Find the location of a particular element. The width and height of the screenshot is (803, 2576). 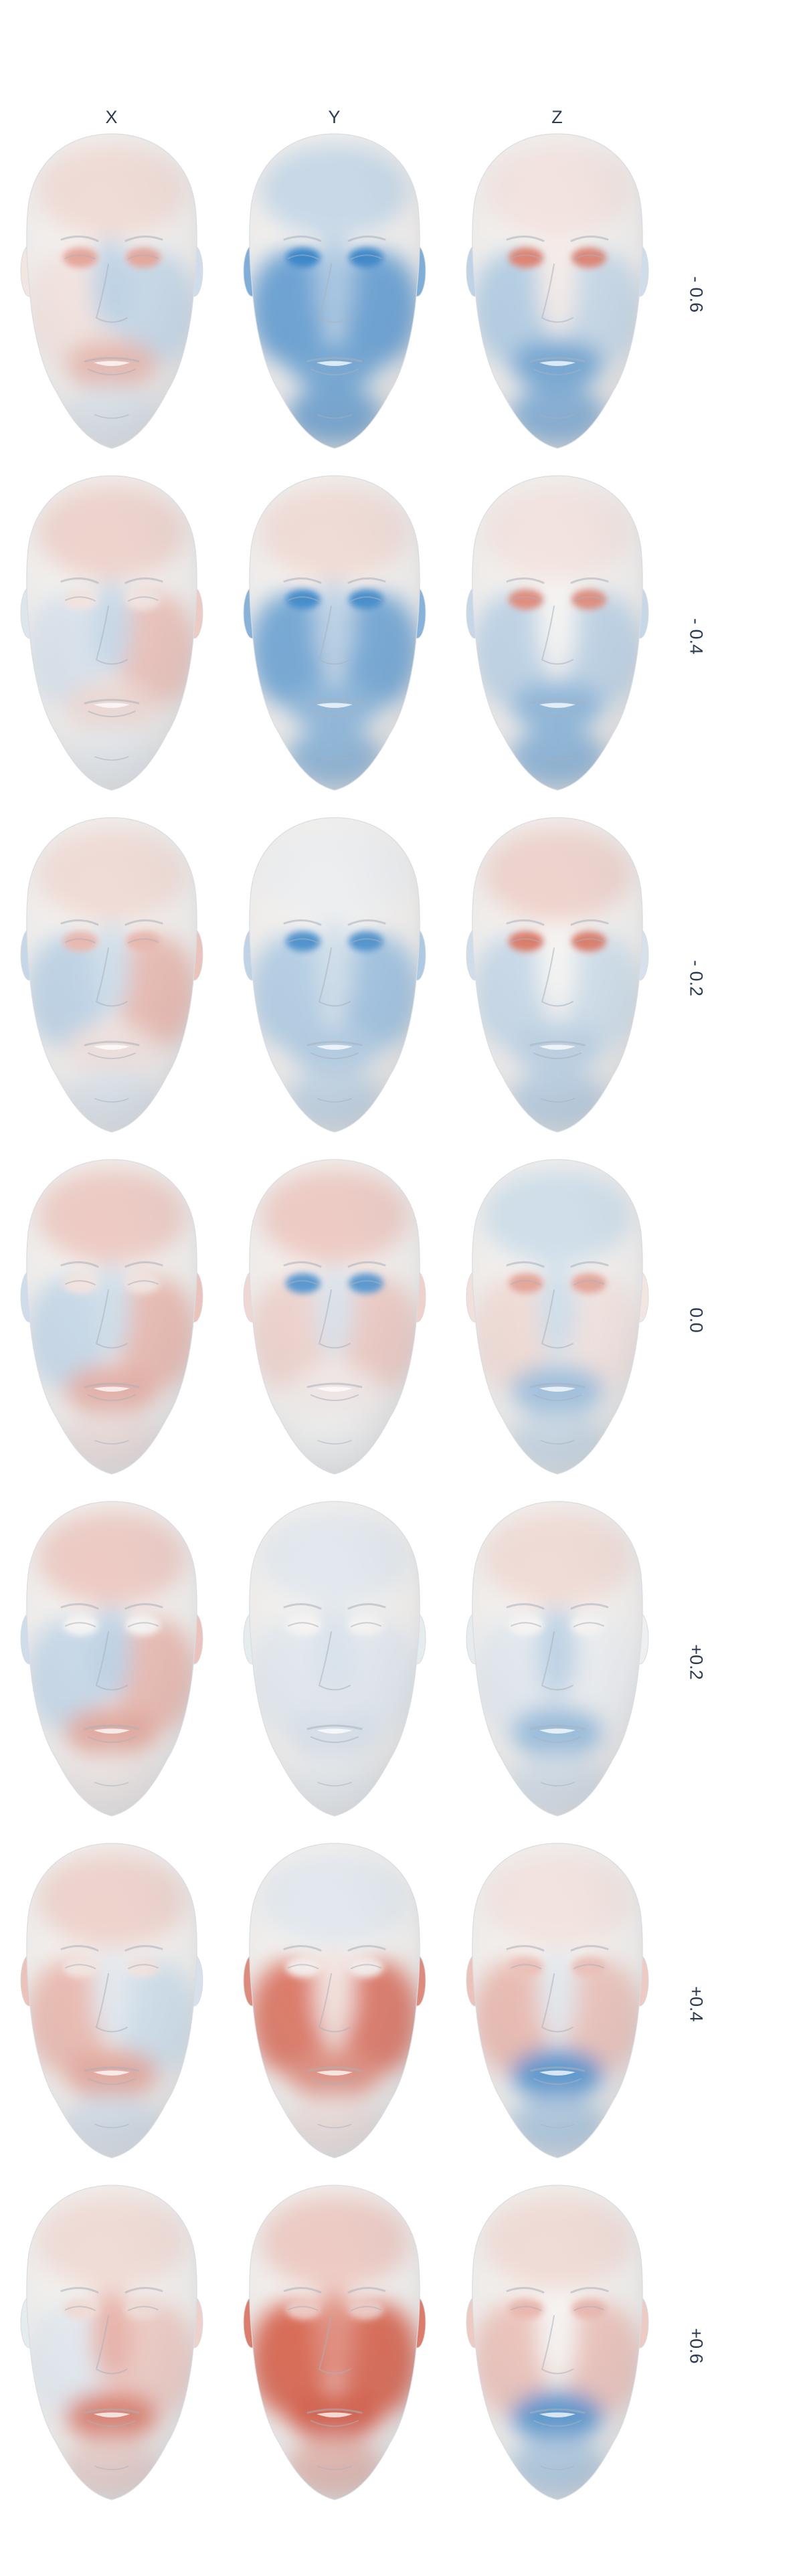

column-header-x: X is located at coordinates (111, 117).